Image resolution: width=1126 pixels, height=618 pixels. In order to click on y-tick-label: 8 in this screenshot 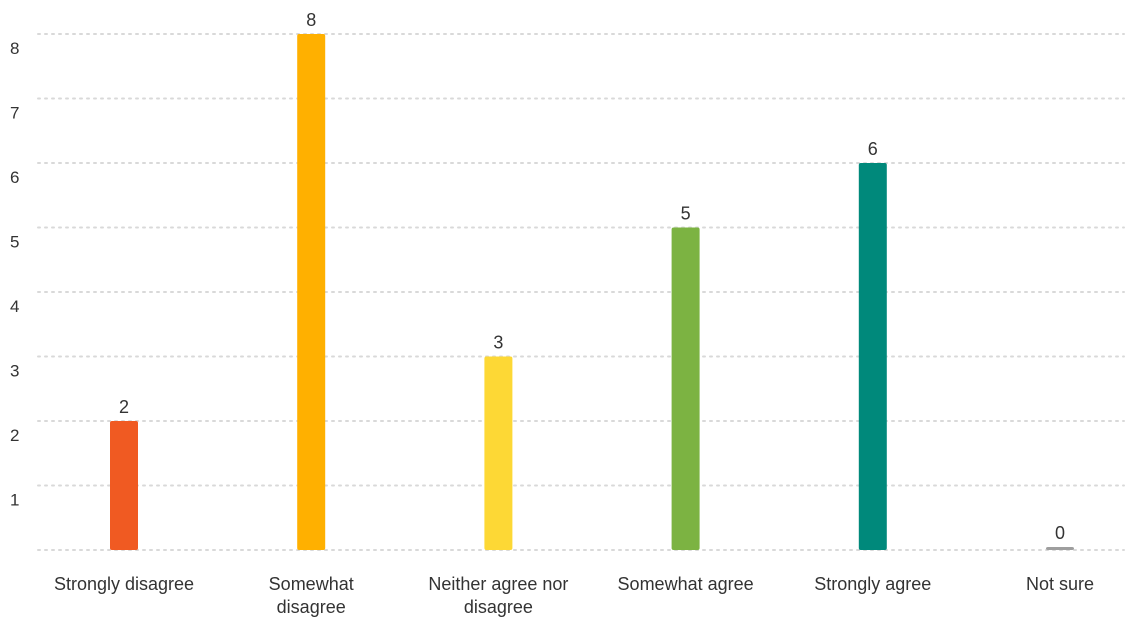, I will do `click(14, 48)`.